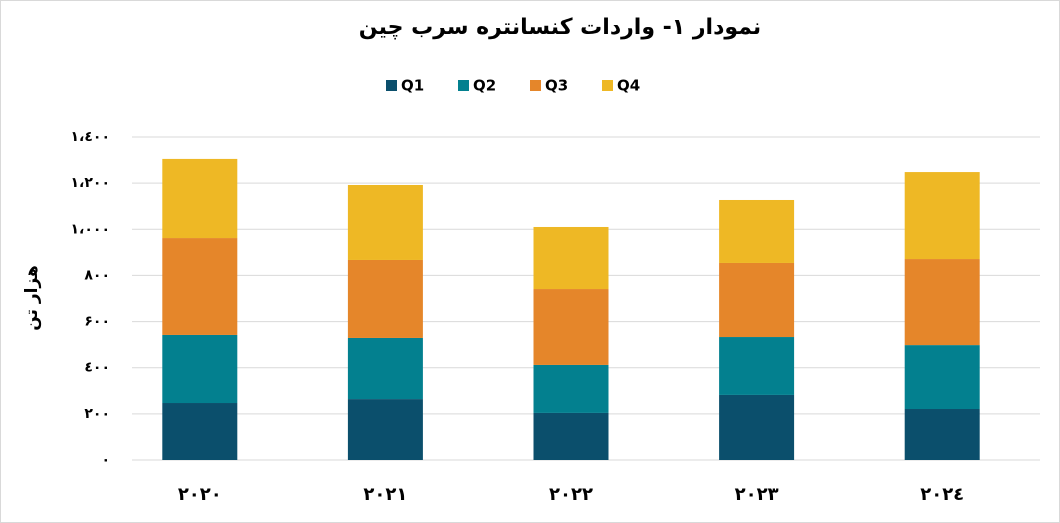 This screenshot has width=1060, height=523. I want to click on chart-title: نمودار ۱- واردات کنسانتره سرب چین, so click(560, 27).